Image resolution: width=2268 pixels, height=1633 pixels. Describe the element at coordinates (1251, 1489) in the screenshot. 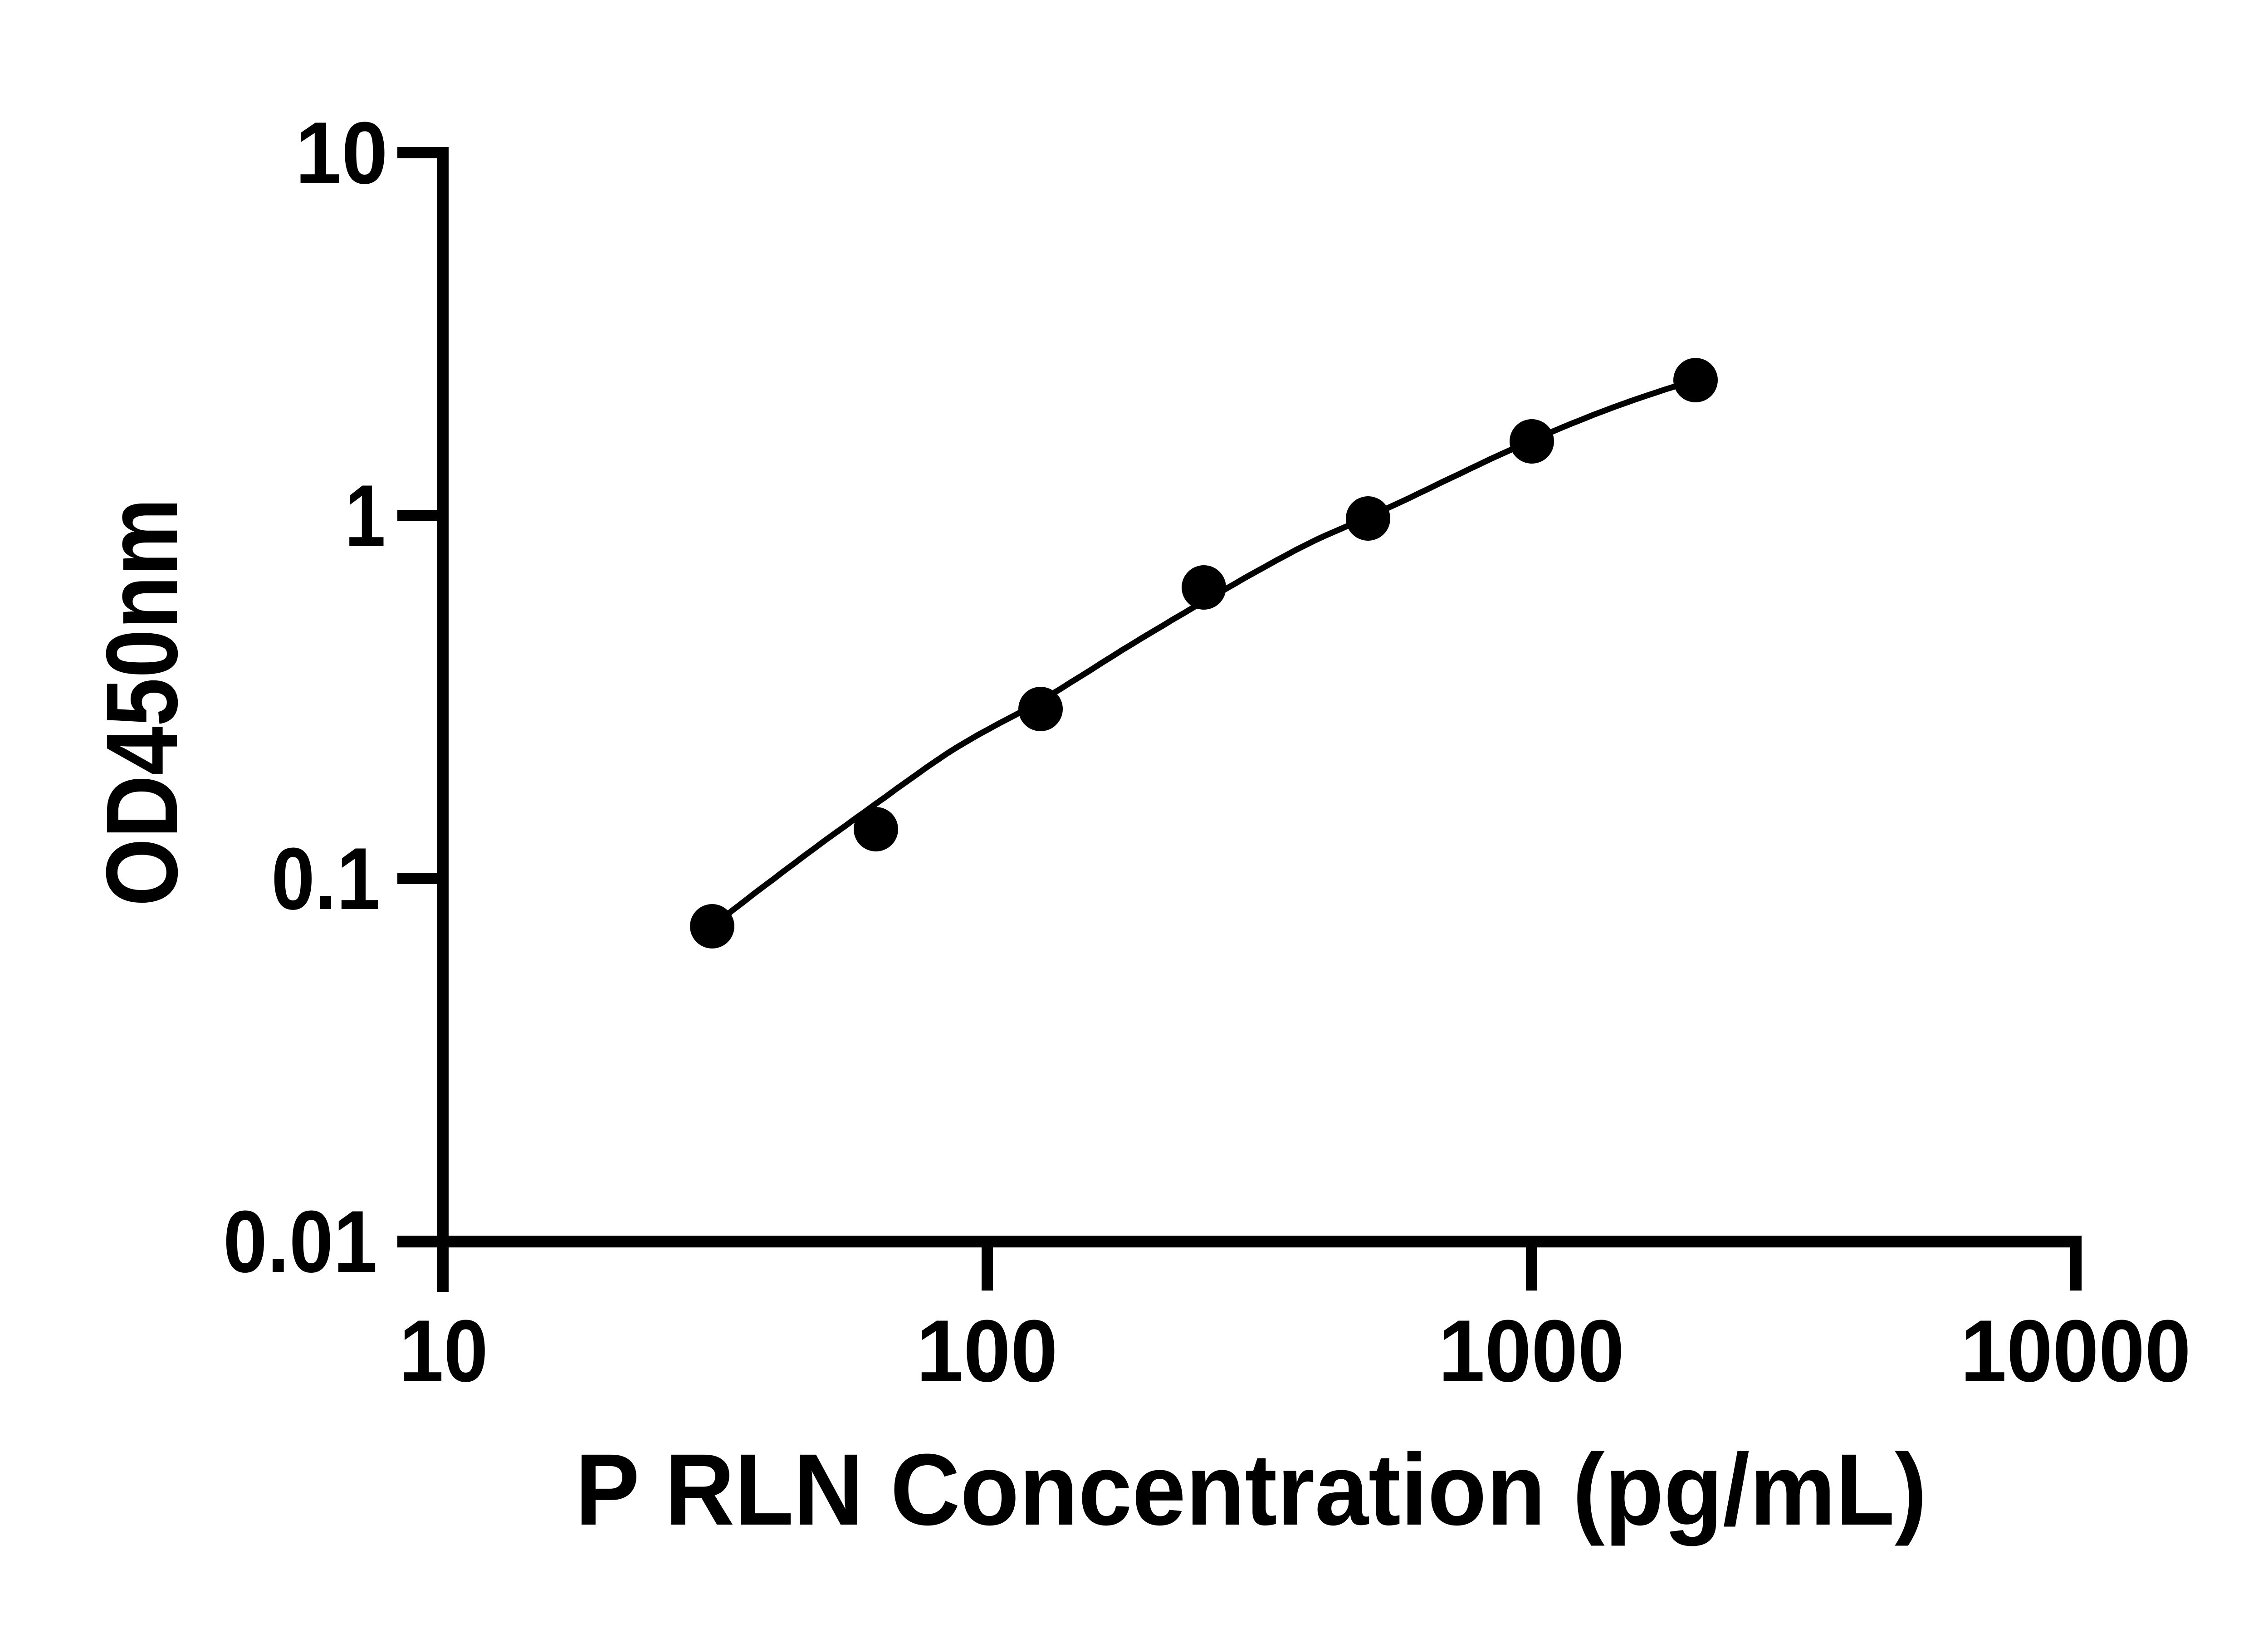

I see `svg-text: P RLN Concentration (pg/mL)` at that location.